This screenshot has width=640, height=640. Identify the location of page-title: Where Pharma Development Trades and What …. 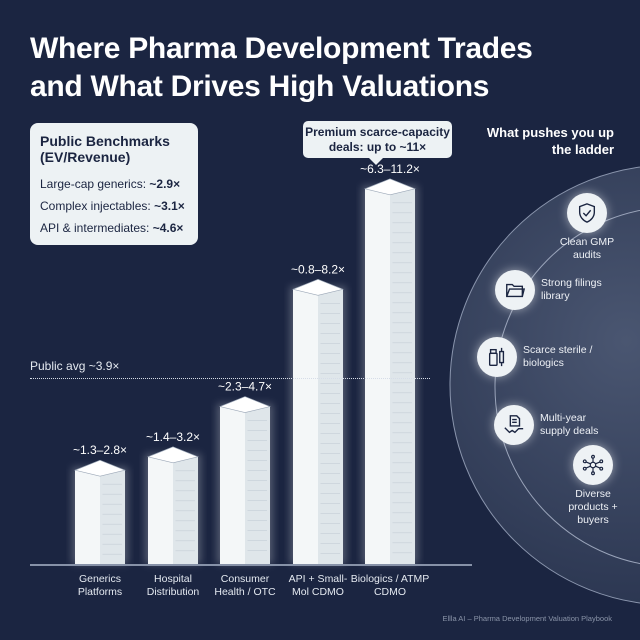
(281, 67).